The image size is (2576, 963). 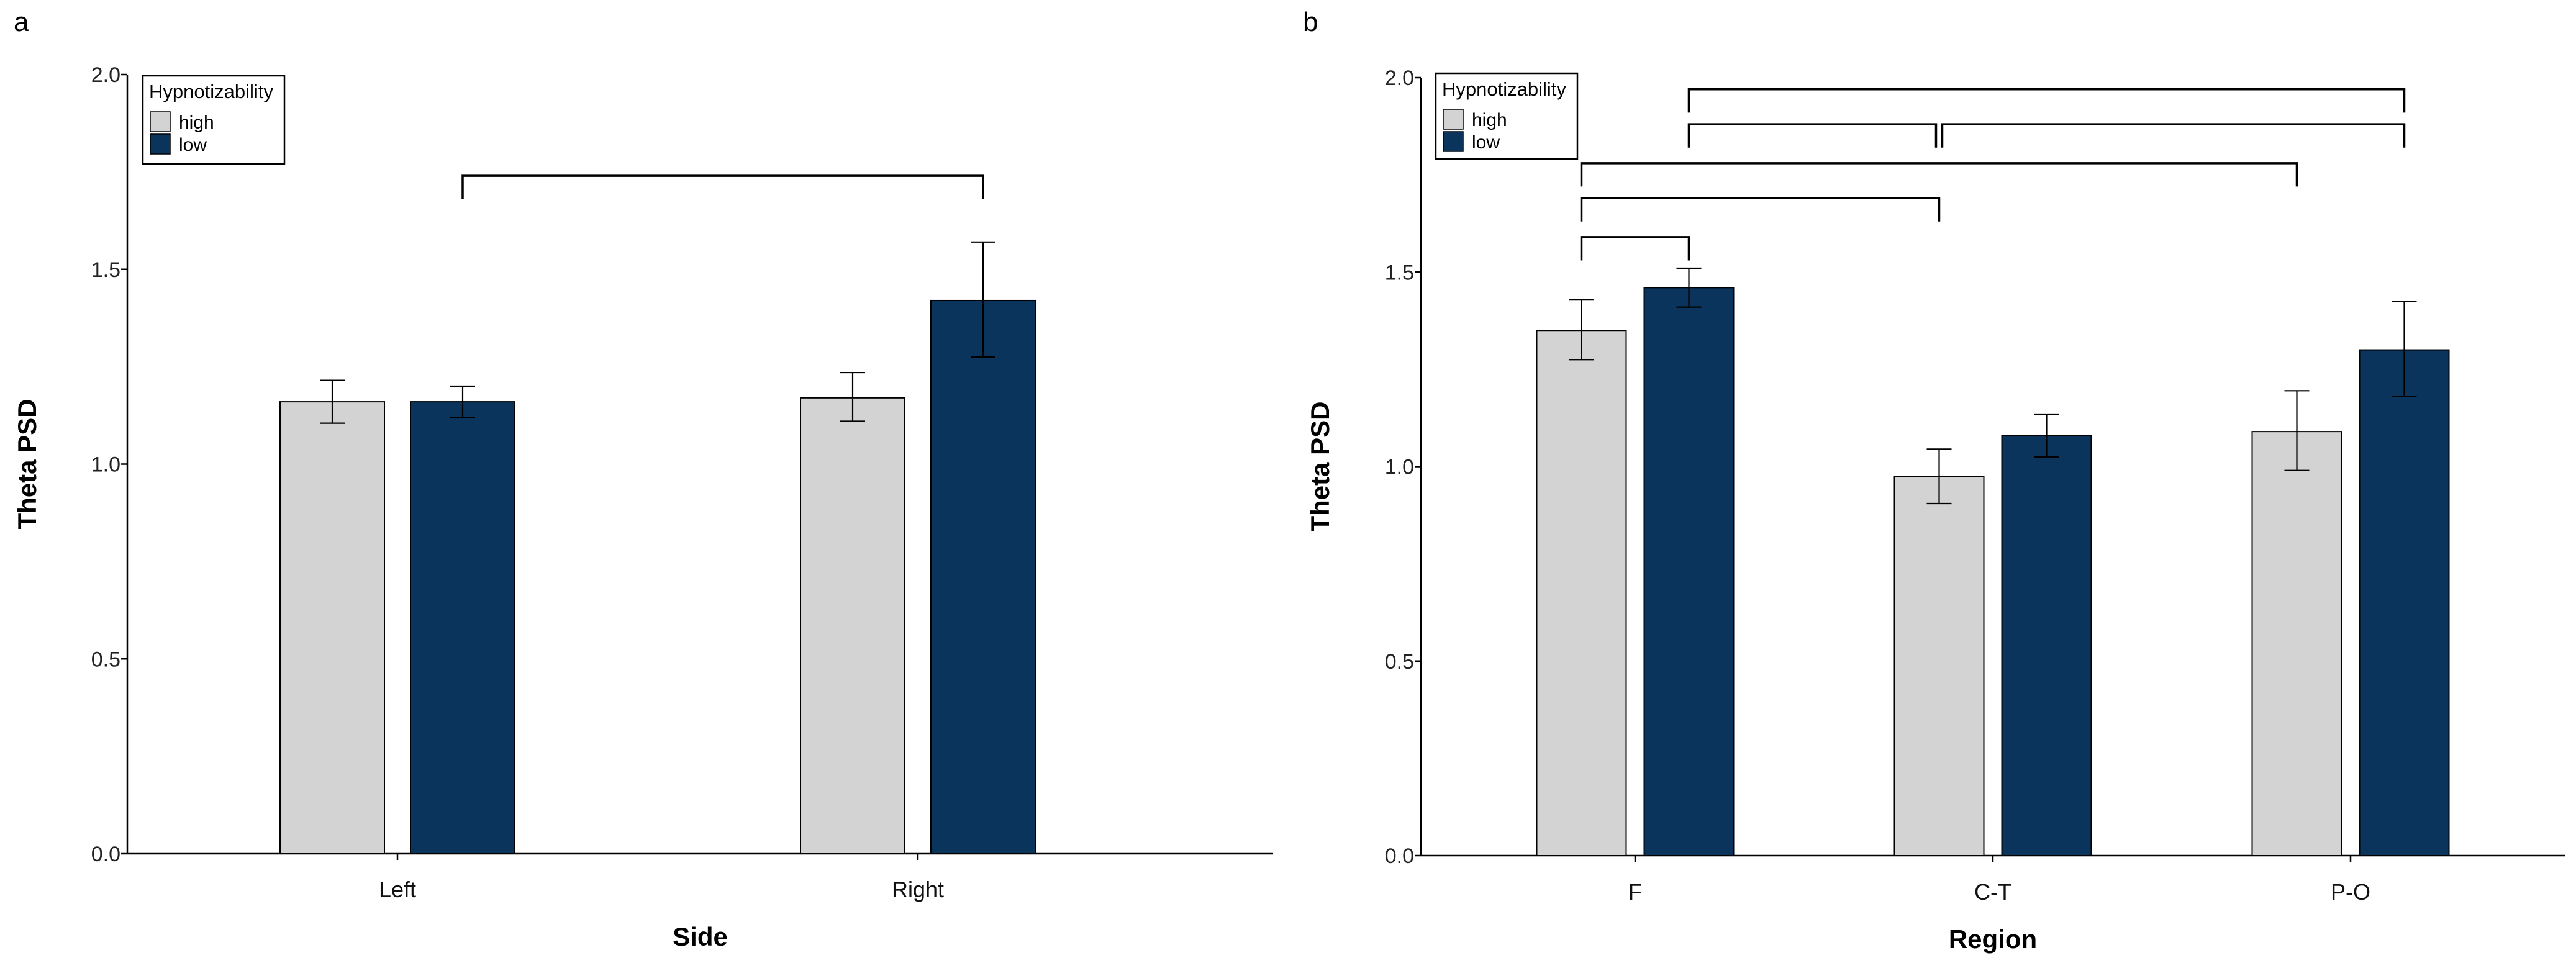 I want to click on bar-low-right, so click(x=983, y=576).